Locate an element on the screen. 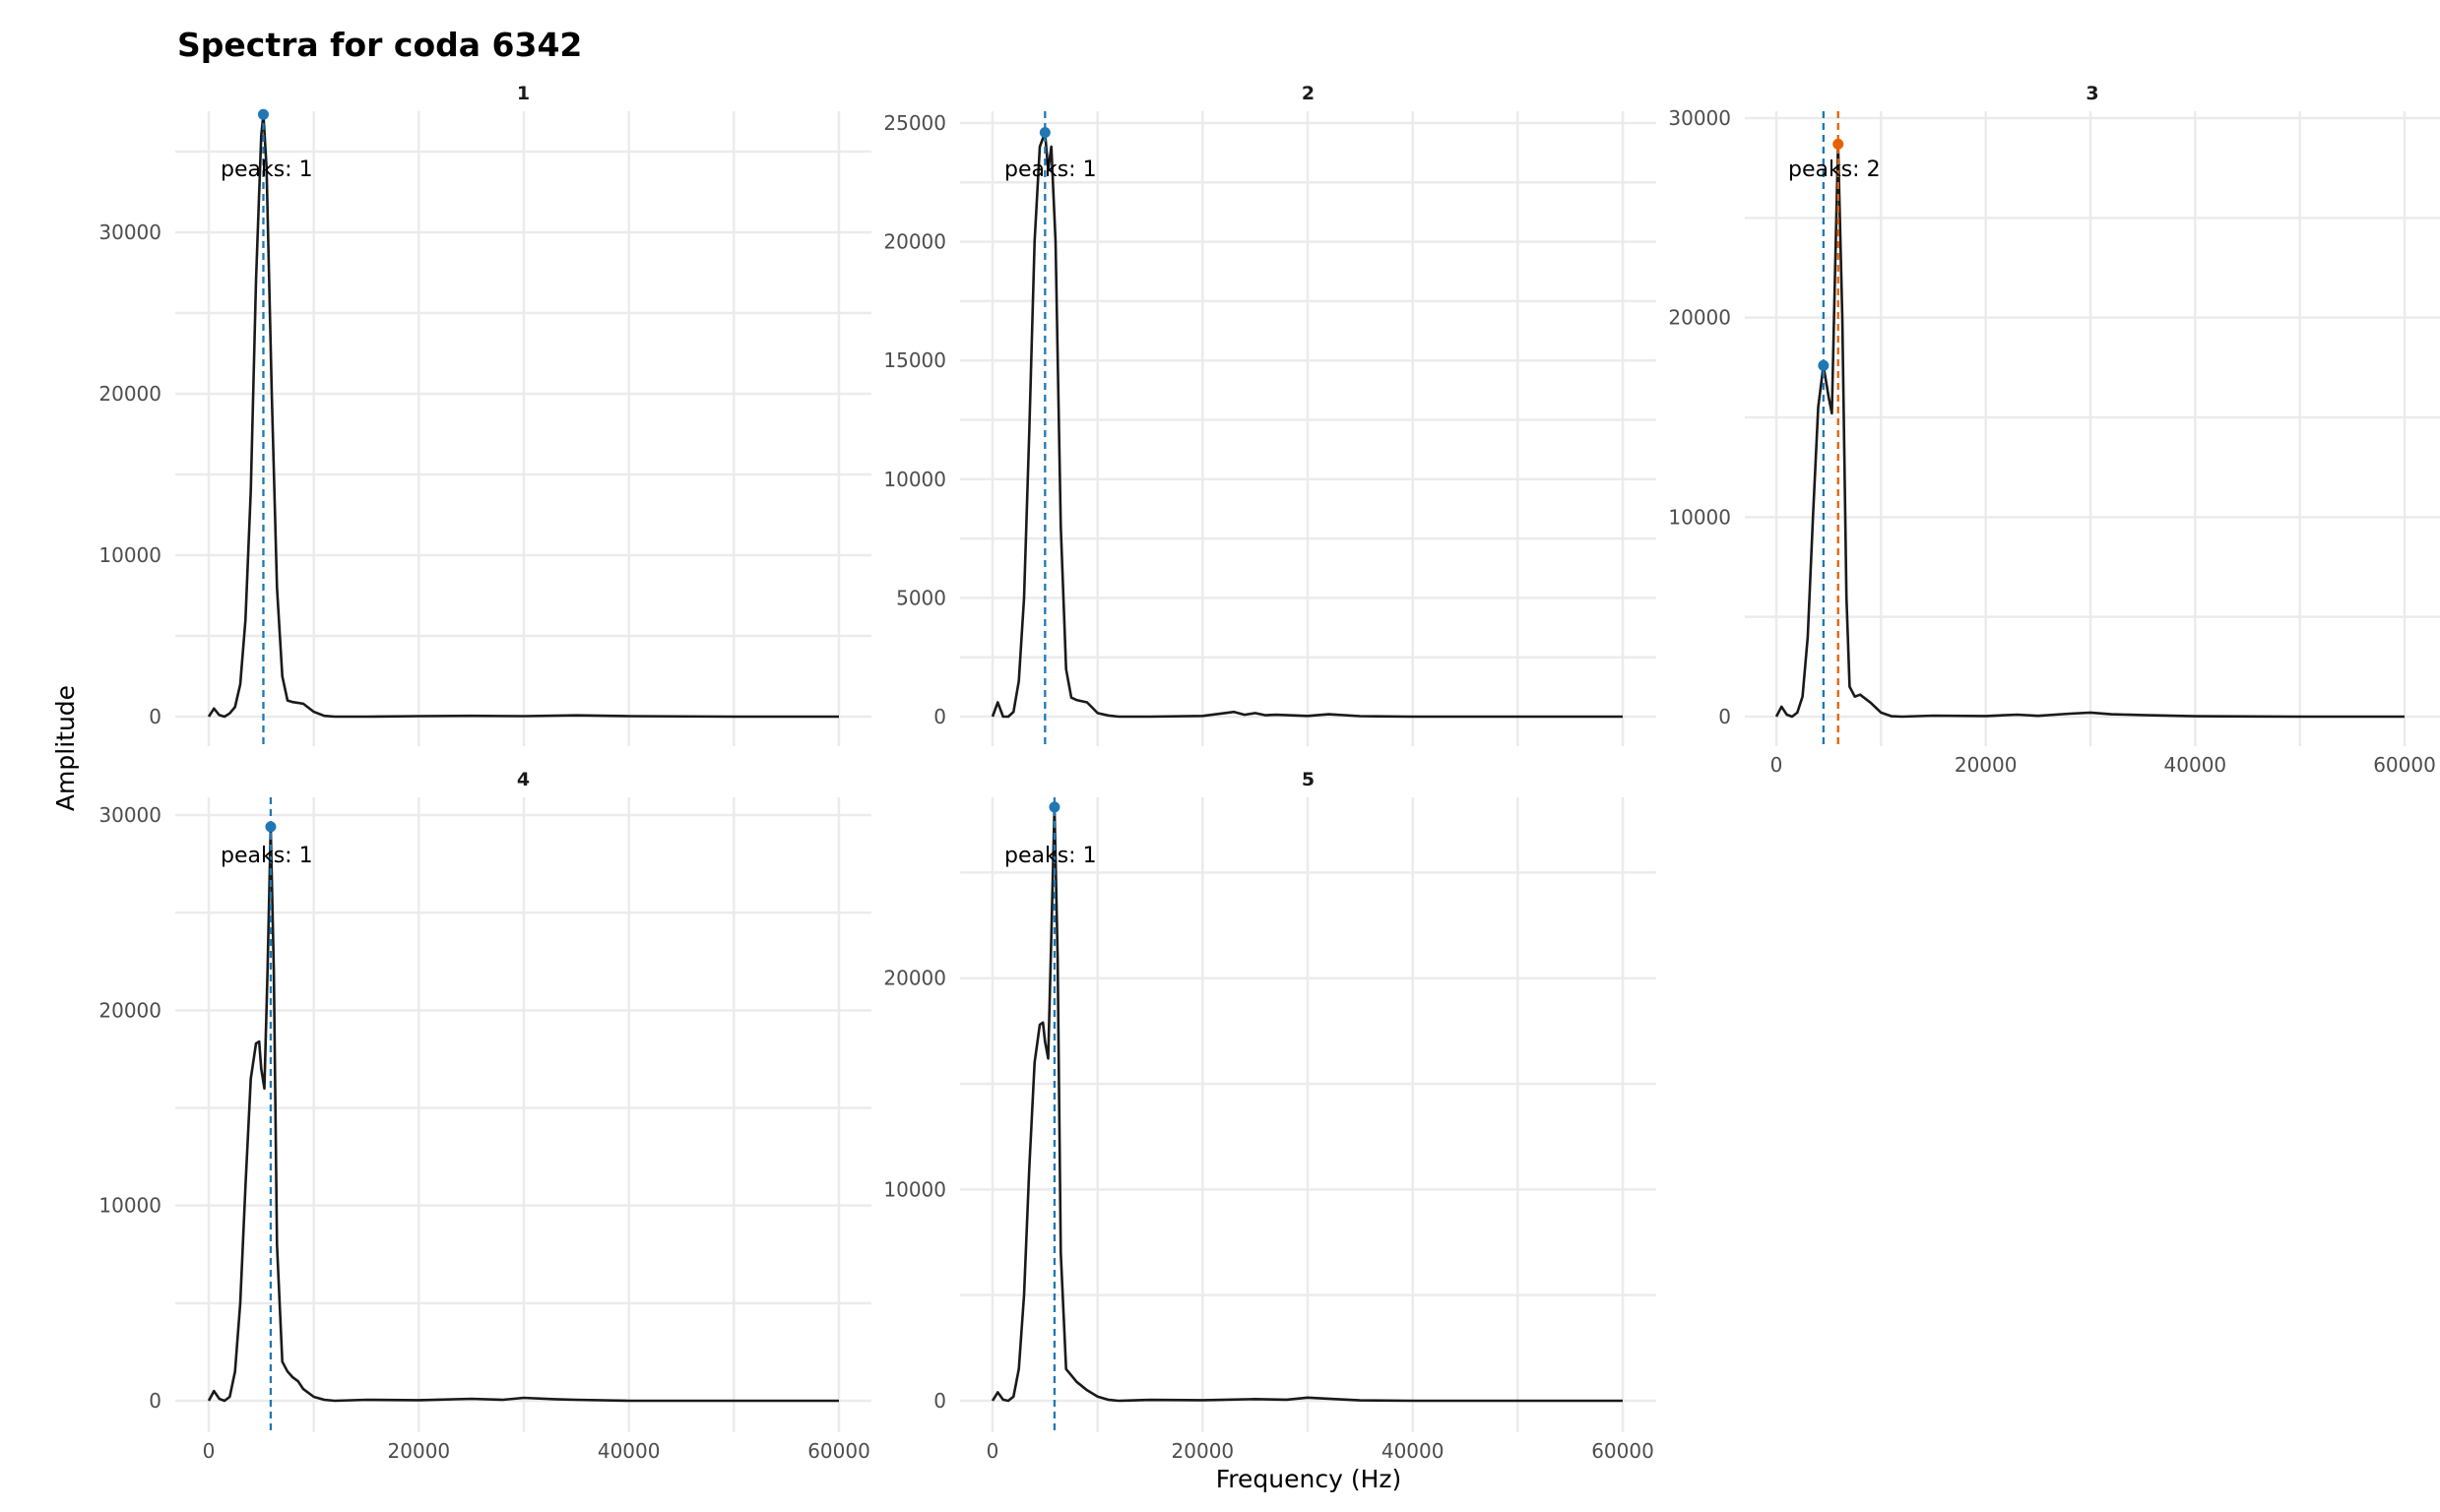  panel-5: 5 0 20000 40000 60000 0 10000 20000 peaks: 1 is located at coordinates (1269, 1116).